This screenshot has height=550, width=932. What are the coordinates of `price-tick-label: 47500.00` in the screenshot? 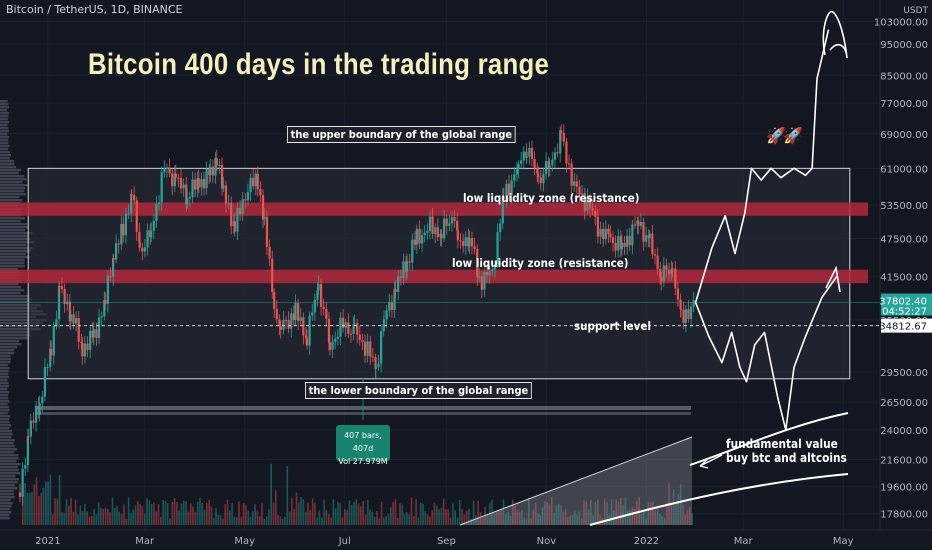 It's located at (904, 239).